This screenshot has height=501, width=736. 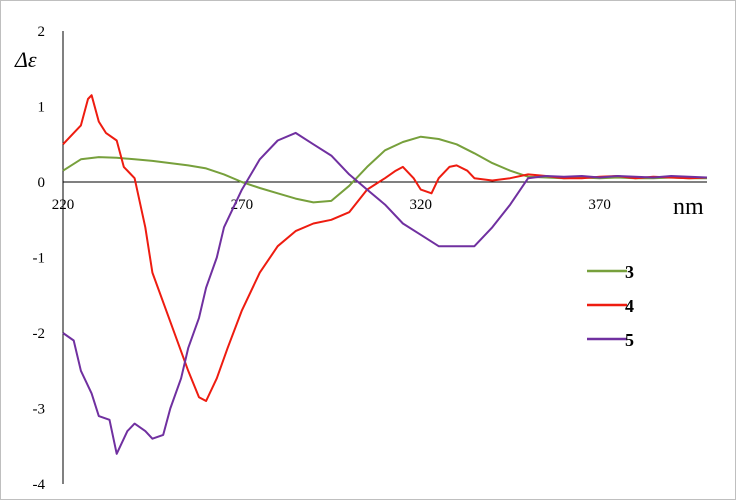 I want to click on y-tick-label: -2, so click(x=39, y=334).